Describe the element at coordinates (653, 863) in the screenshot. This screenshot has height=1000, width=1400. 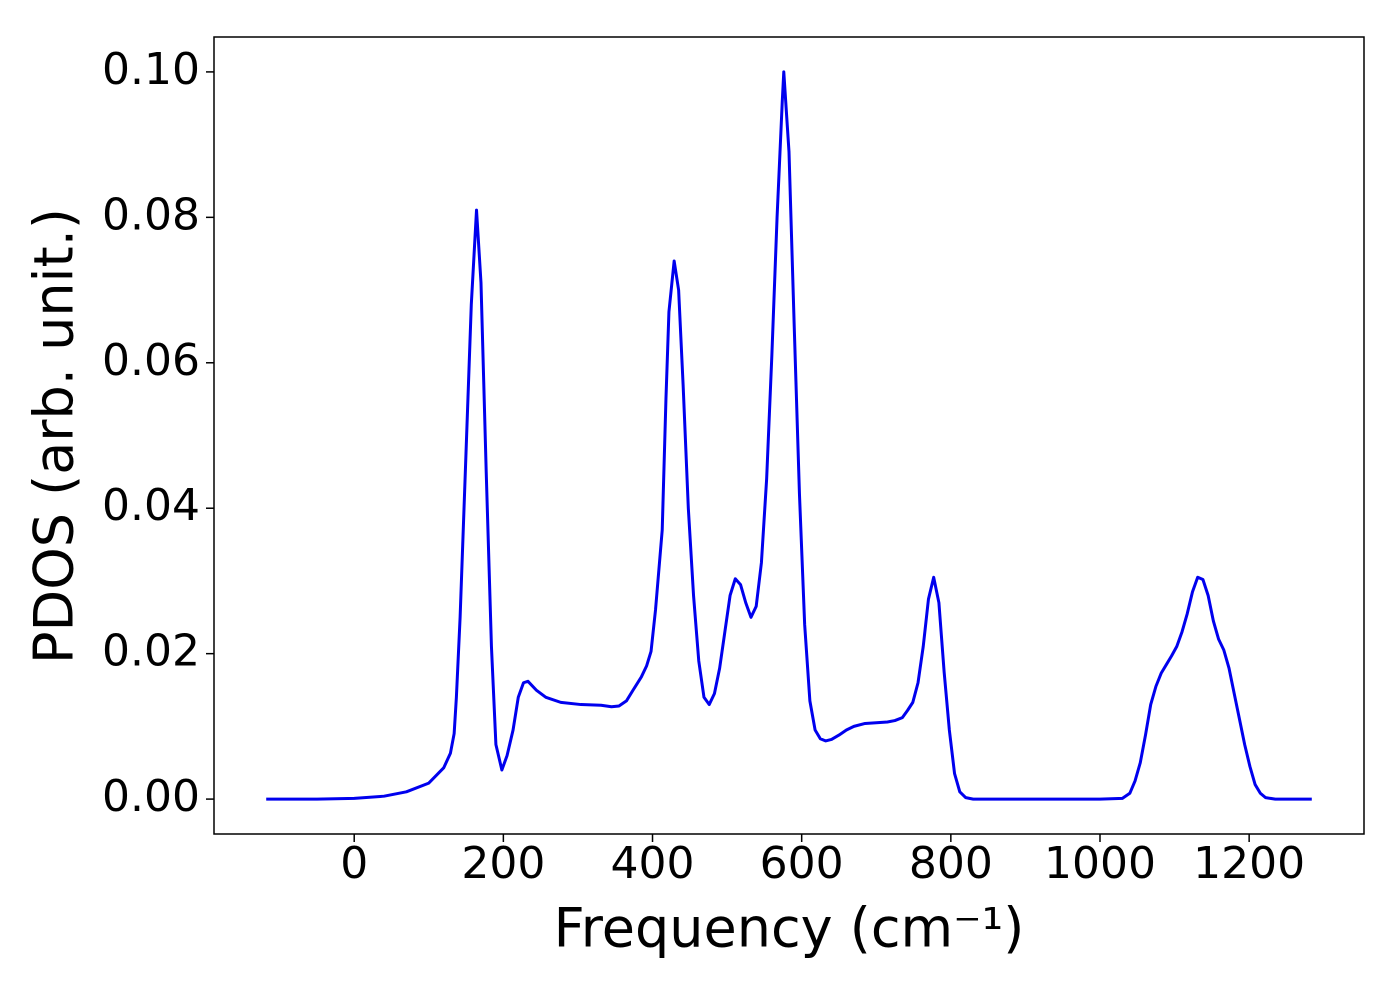
I see `x-tick-label: 400` at that location.